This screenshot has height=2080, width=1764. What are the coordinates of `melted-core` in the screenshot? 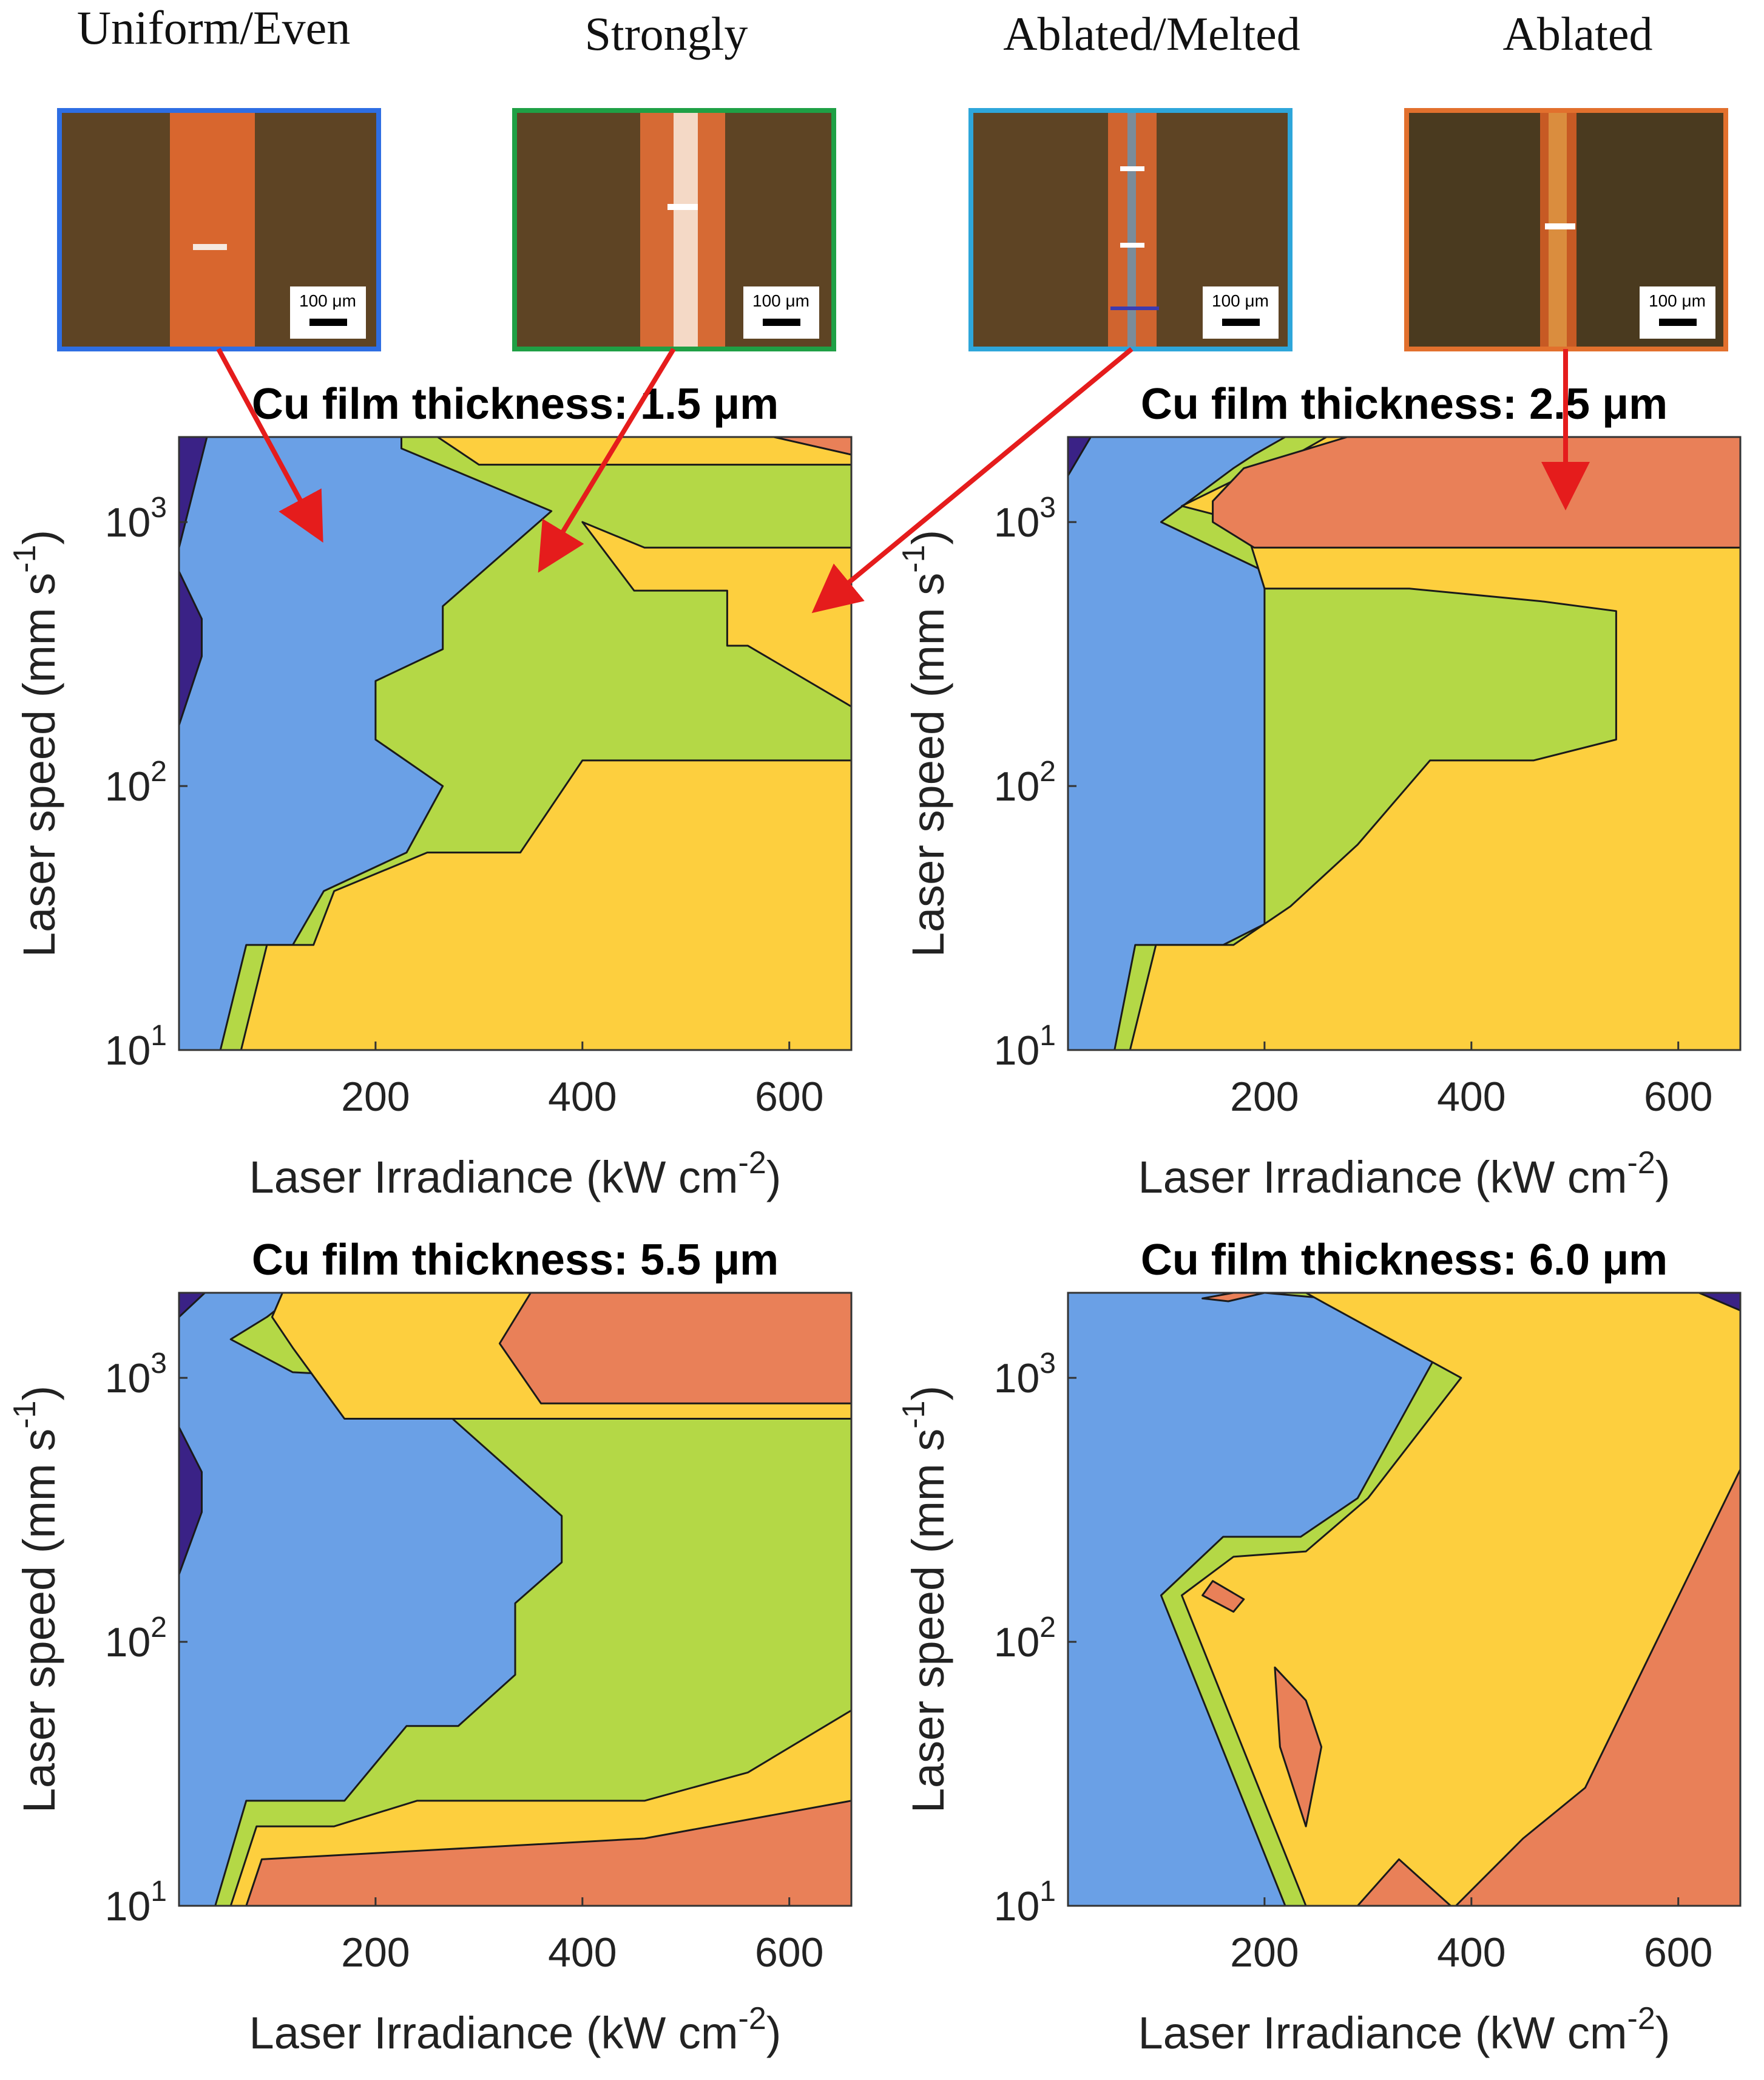 It's located at (1132, 230).